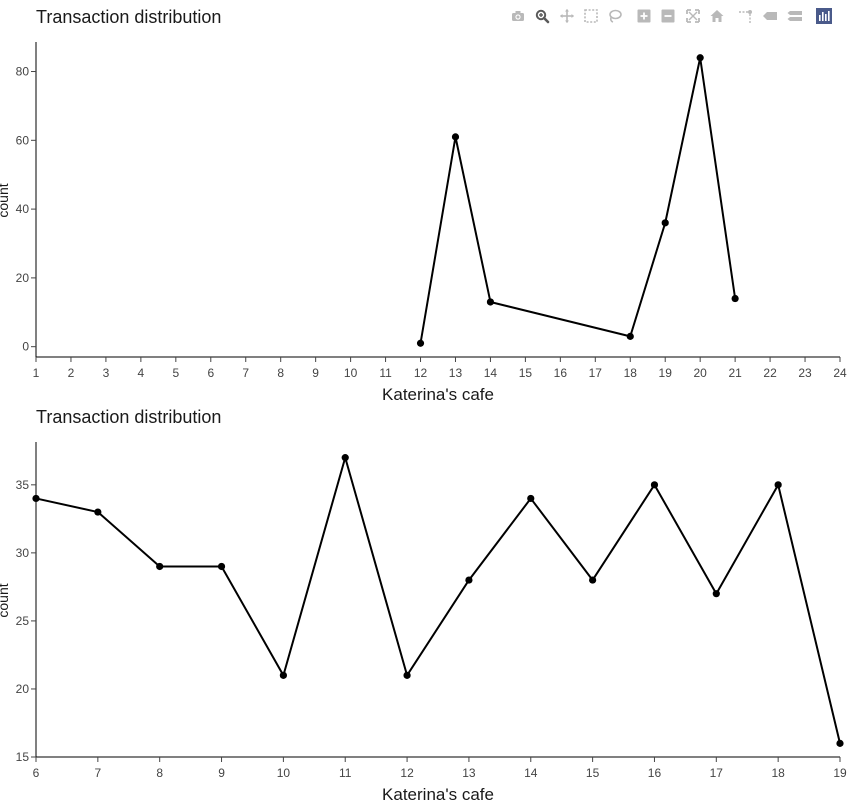 This screenshot has width=861, height=804. I want to click on zoom-in-icon, so click(644, 16).